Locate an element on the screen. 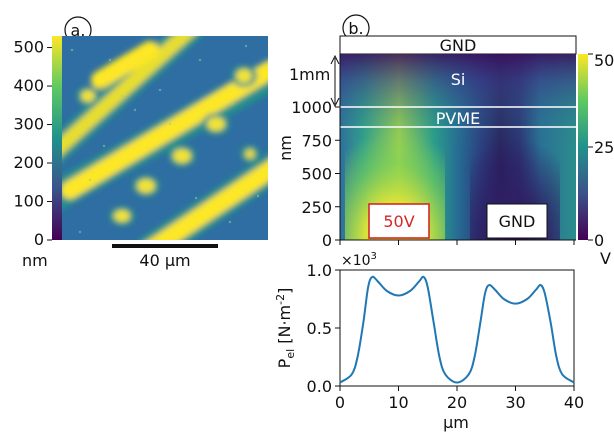 The width and height of the screenshot is (614, 434). y-tick-label: 0.5 is located at coordinates (319, 328).